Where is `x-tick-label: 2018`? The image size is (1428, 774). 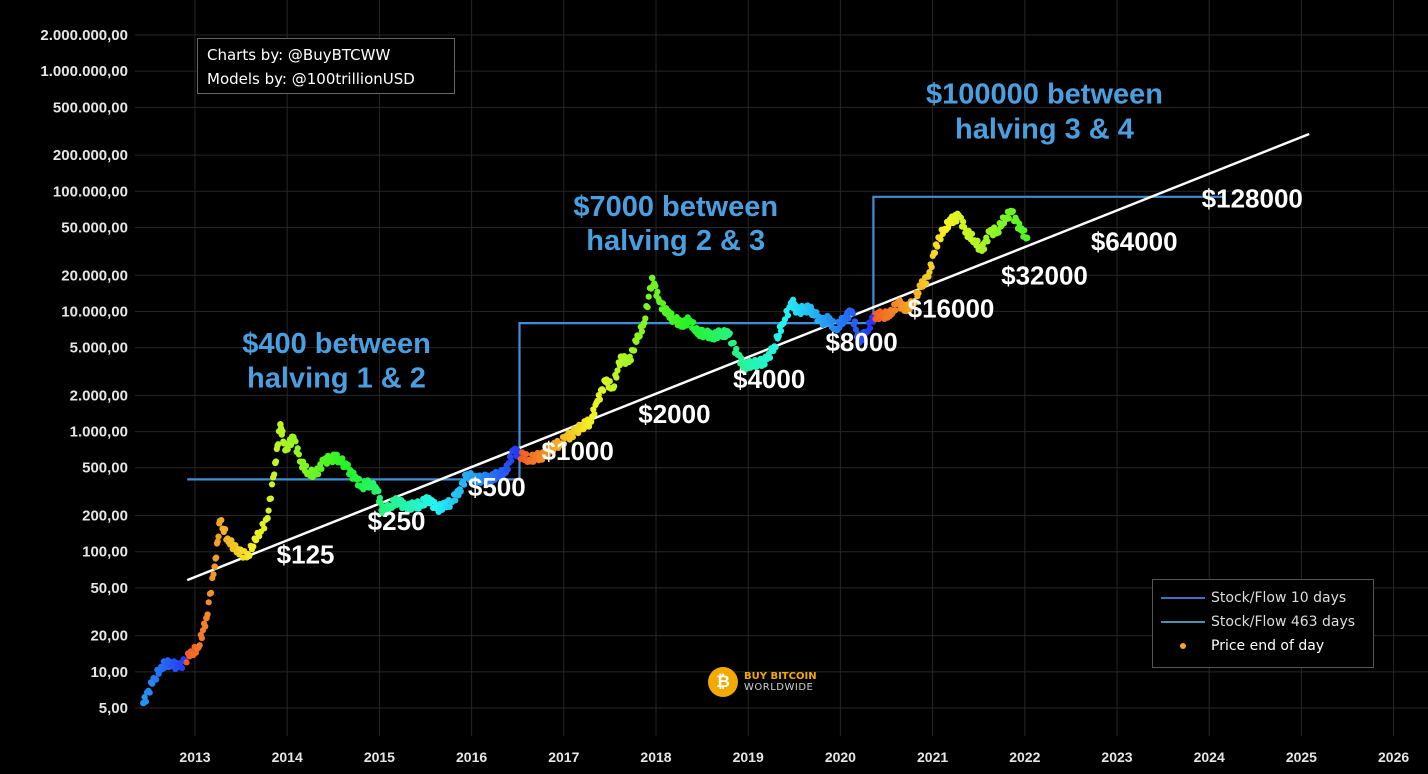 x-tick-label: 2018 is located at coordinates (655, 757).